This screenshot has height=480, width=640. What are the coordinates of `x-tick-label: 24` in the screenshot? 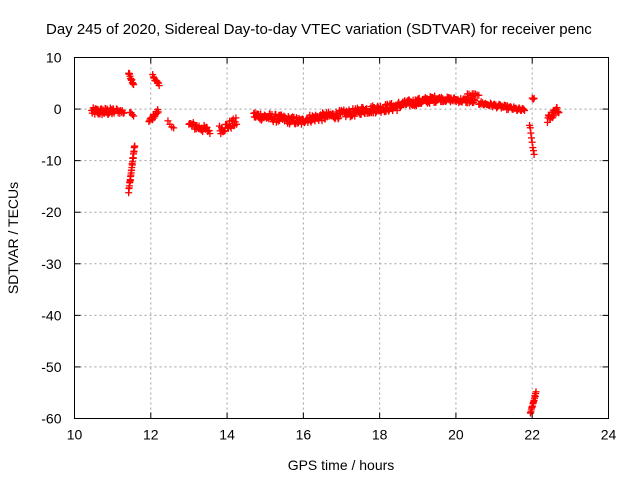 It's located at (609, 435).